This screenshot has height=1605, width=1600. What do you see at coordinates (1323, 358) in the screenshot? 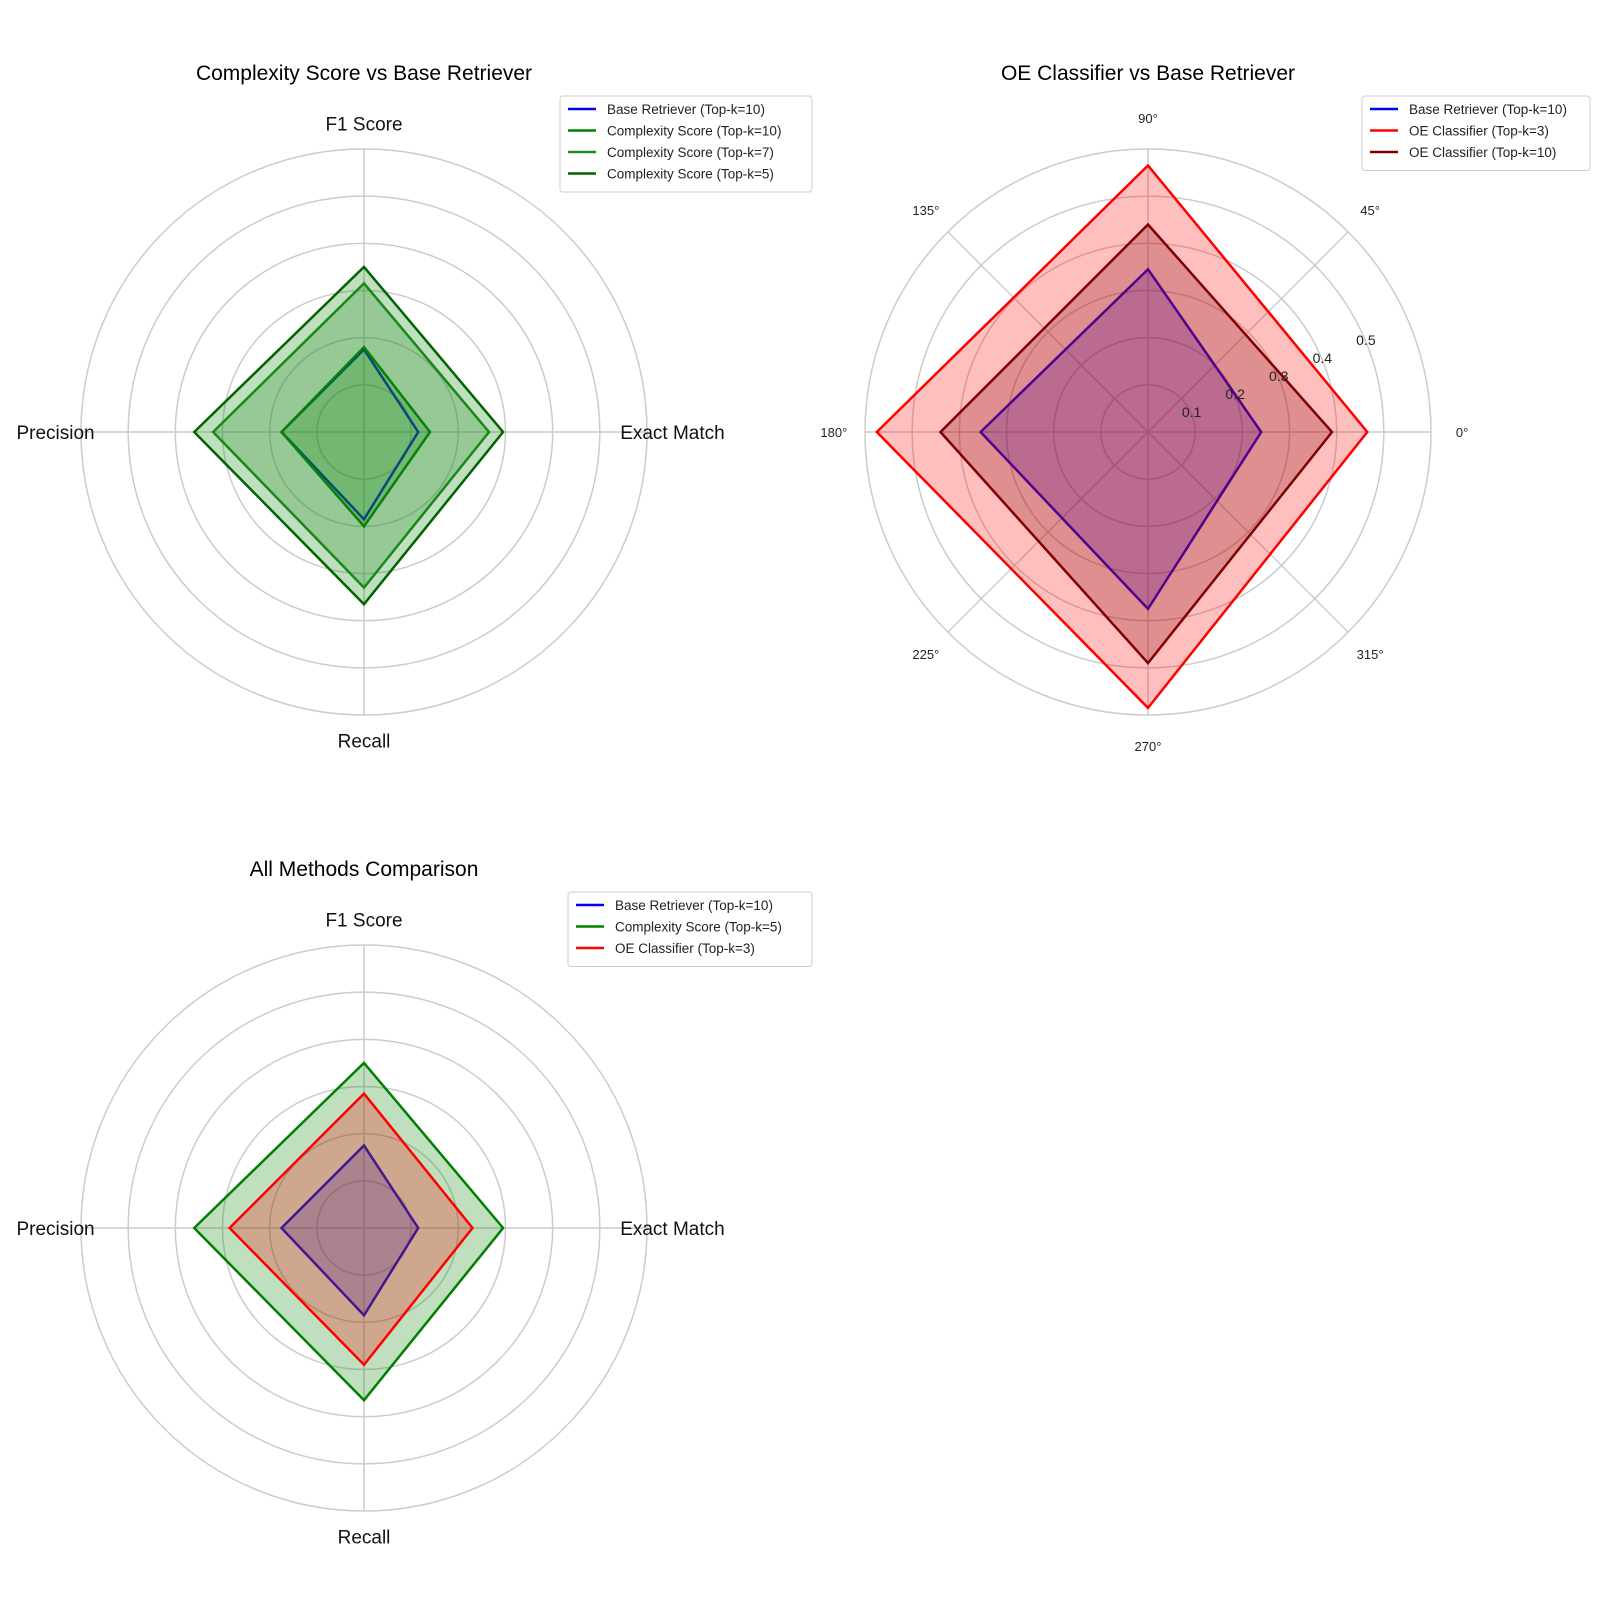
I see `ring-label: 0.4` at bounding box center [1323, 358].